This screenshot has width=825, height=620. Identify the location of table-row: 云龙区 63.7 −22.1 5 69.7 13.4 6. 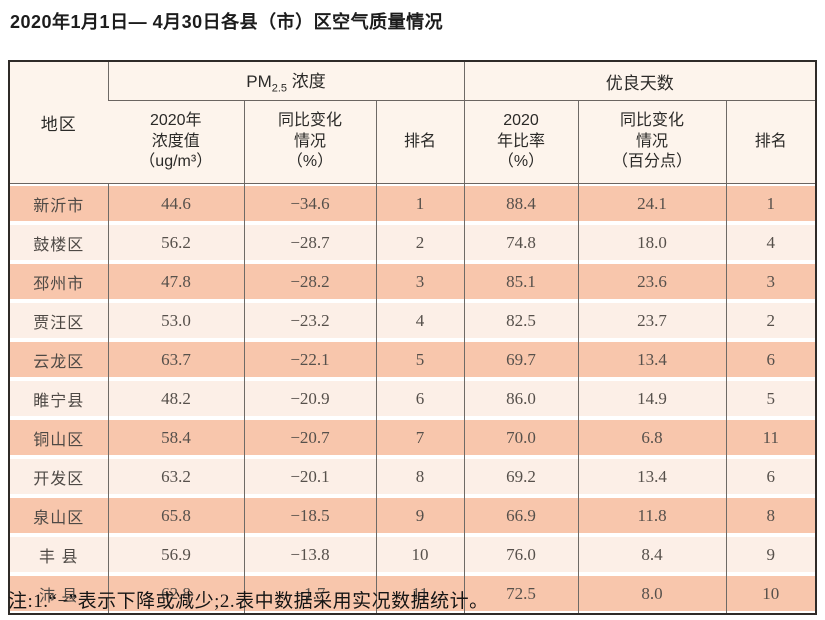
(413, 359).